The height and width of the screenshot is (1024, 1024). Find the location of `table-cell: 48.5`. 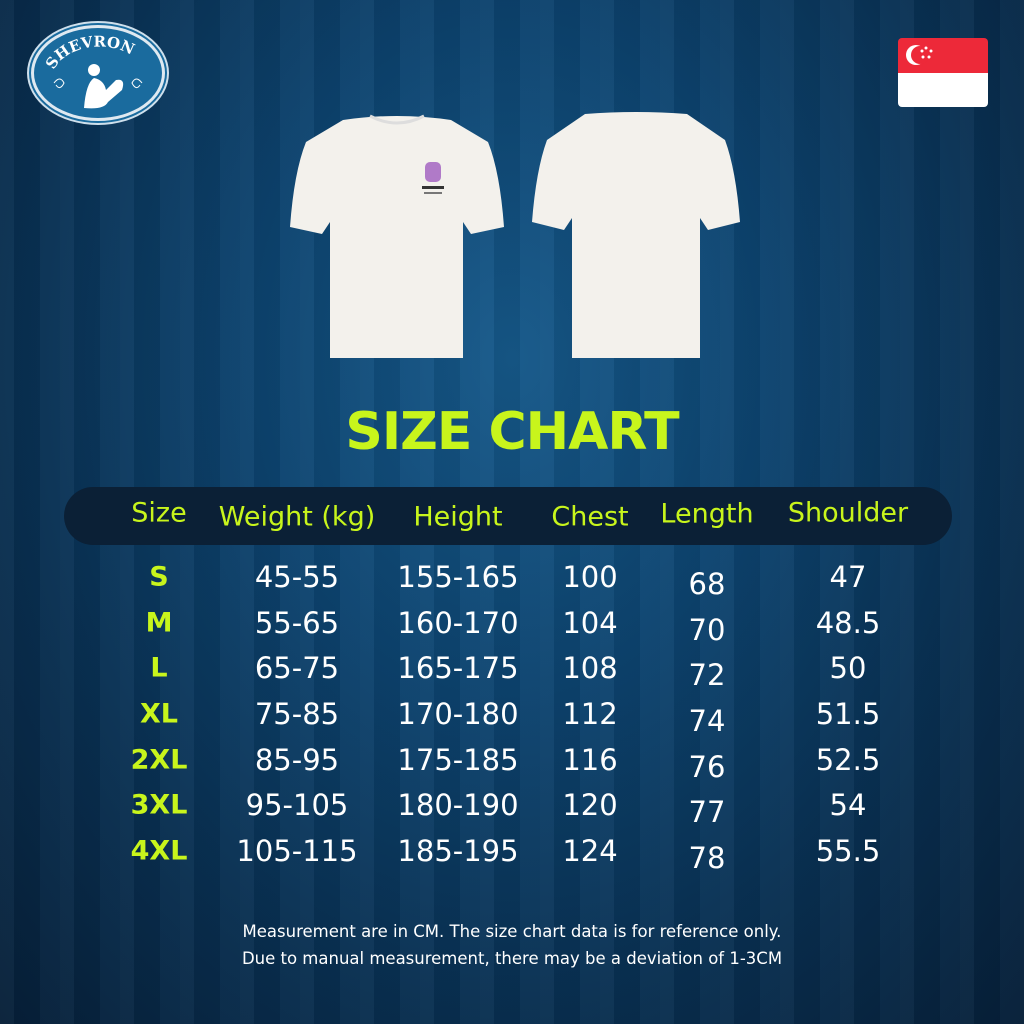

table-cell: 48.5 is located at coordinates (848, 623).